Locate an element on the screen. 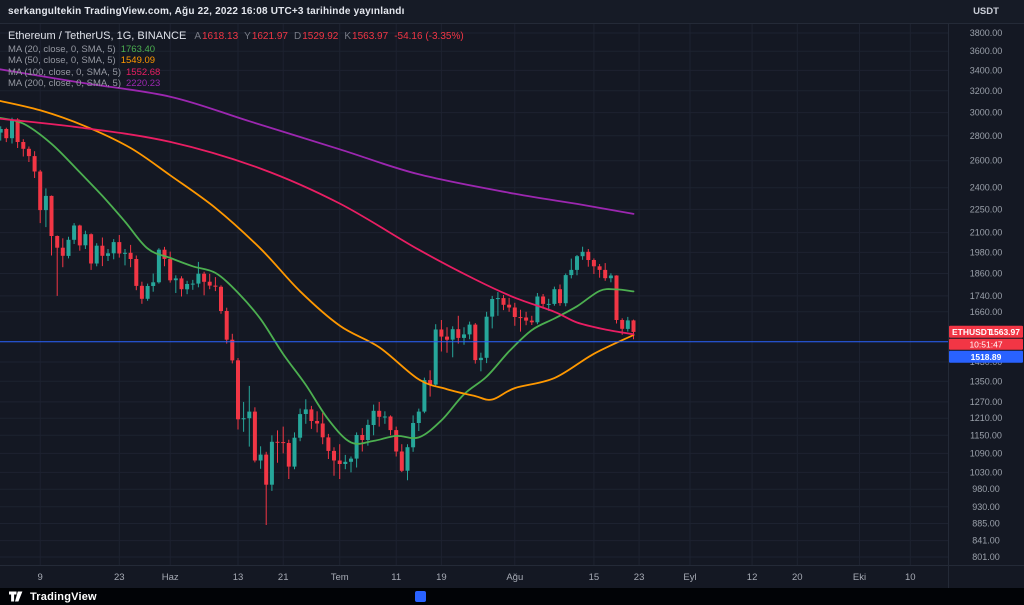 The width and height of the screenshot is (1024, 605). price-tick-label: 3800.00 is located at coordinates (986, 33).